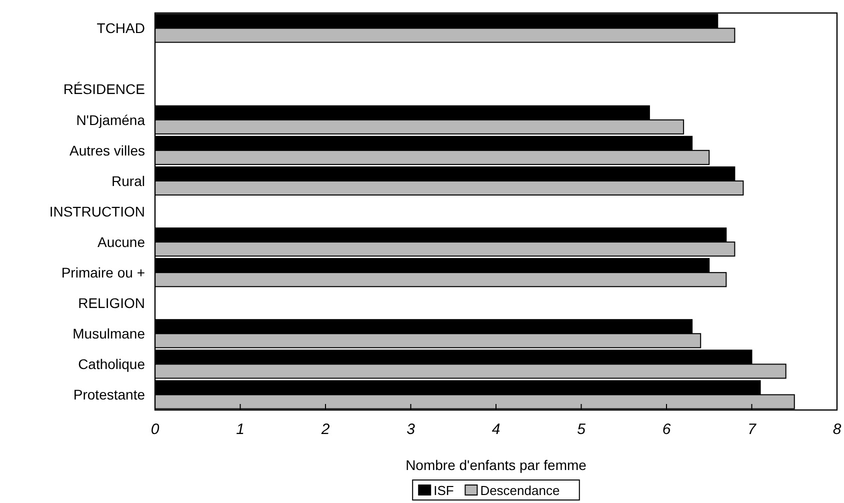 The width and height of the screenshot is (844, 503). Describe the element at coordinates (109, 334) in the screenshot. I see `y-tick-label: Musulmane` at that location.